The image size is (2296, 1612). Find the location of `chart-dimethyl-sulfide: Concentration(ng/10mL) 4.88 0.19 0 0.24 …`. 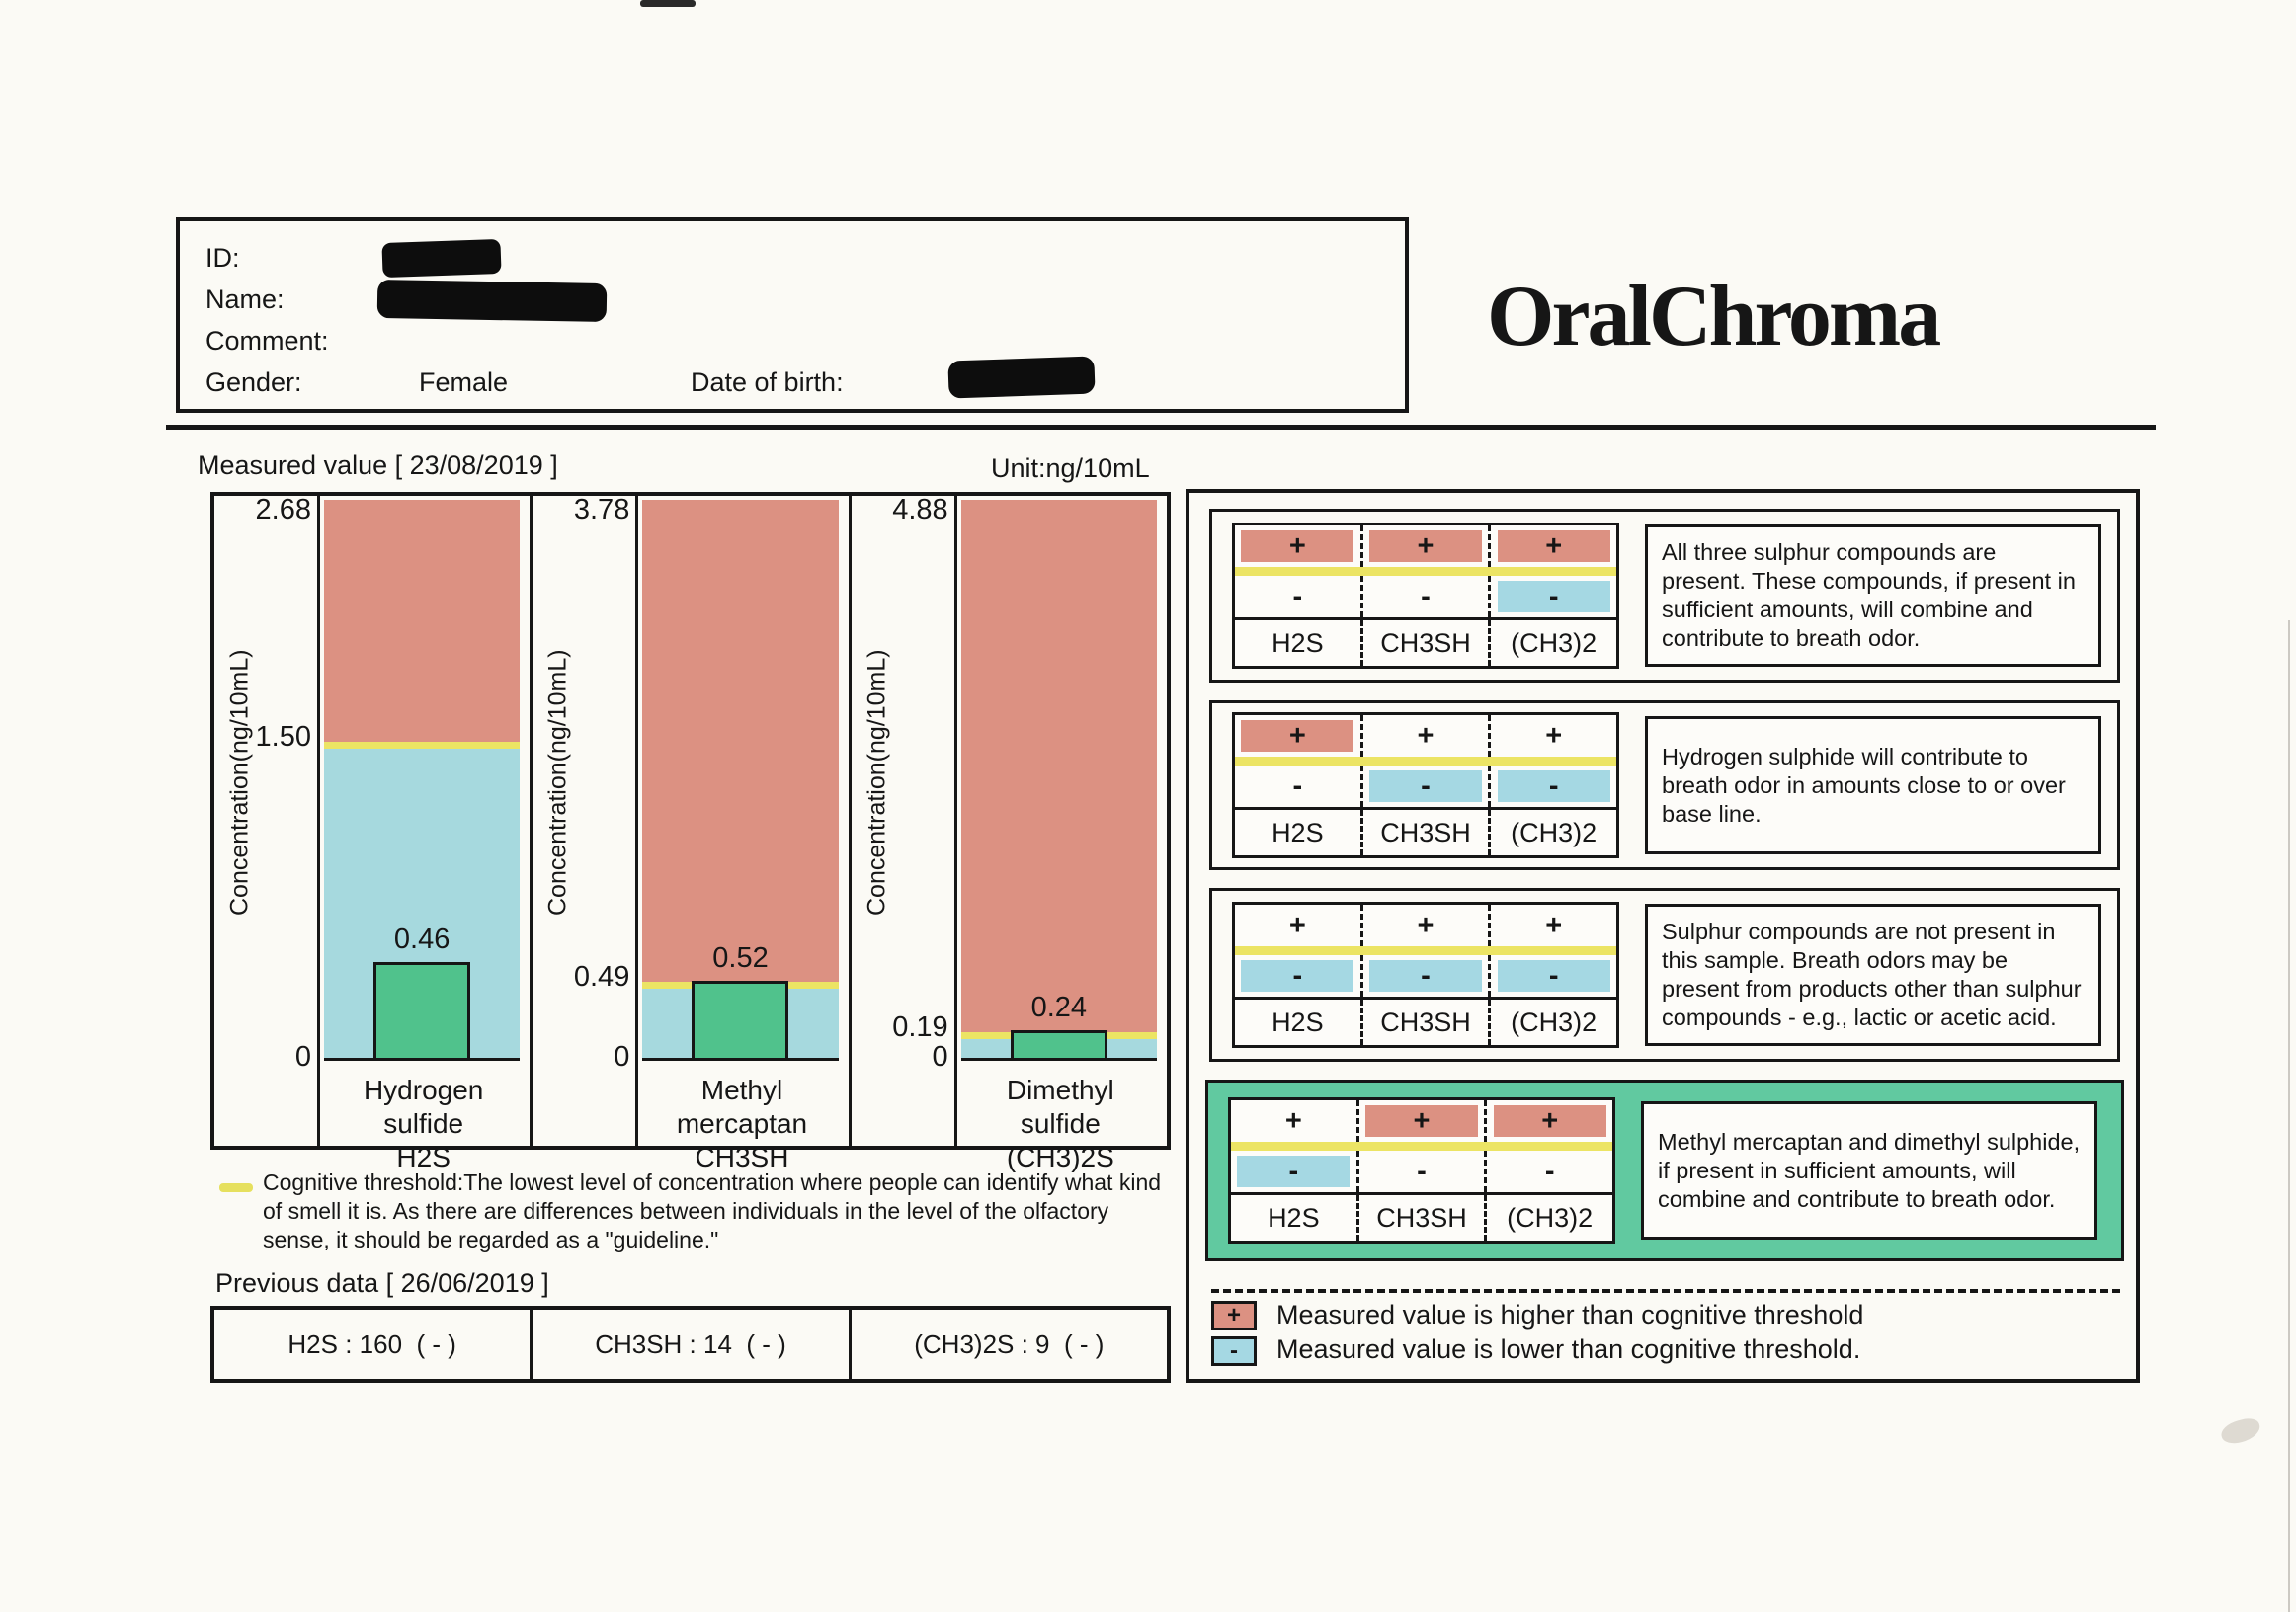

chart-dimethyl-sulfide: Concentration(ng/10mL) 4.88 0.19 0 0.24 … is located at coordinates (1007, 833).